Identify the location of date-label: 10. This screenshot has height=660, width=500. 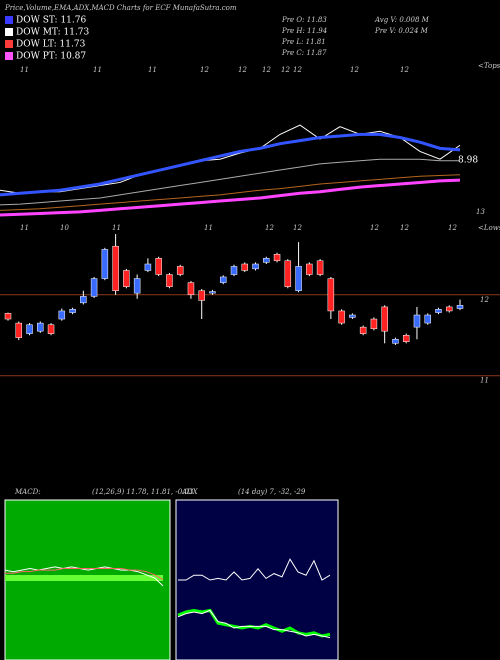
(64, 228).